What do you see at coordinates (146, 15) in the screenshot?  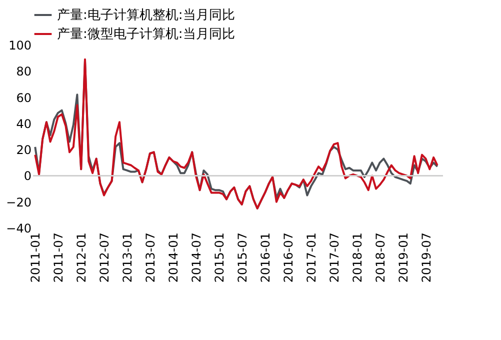 I see `legend-label: 产量:电子计算机整机:当月同比` at bounding box center [146, 15].